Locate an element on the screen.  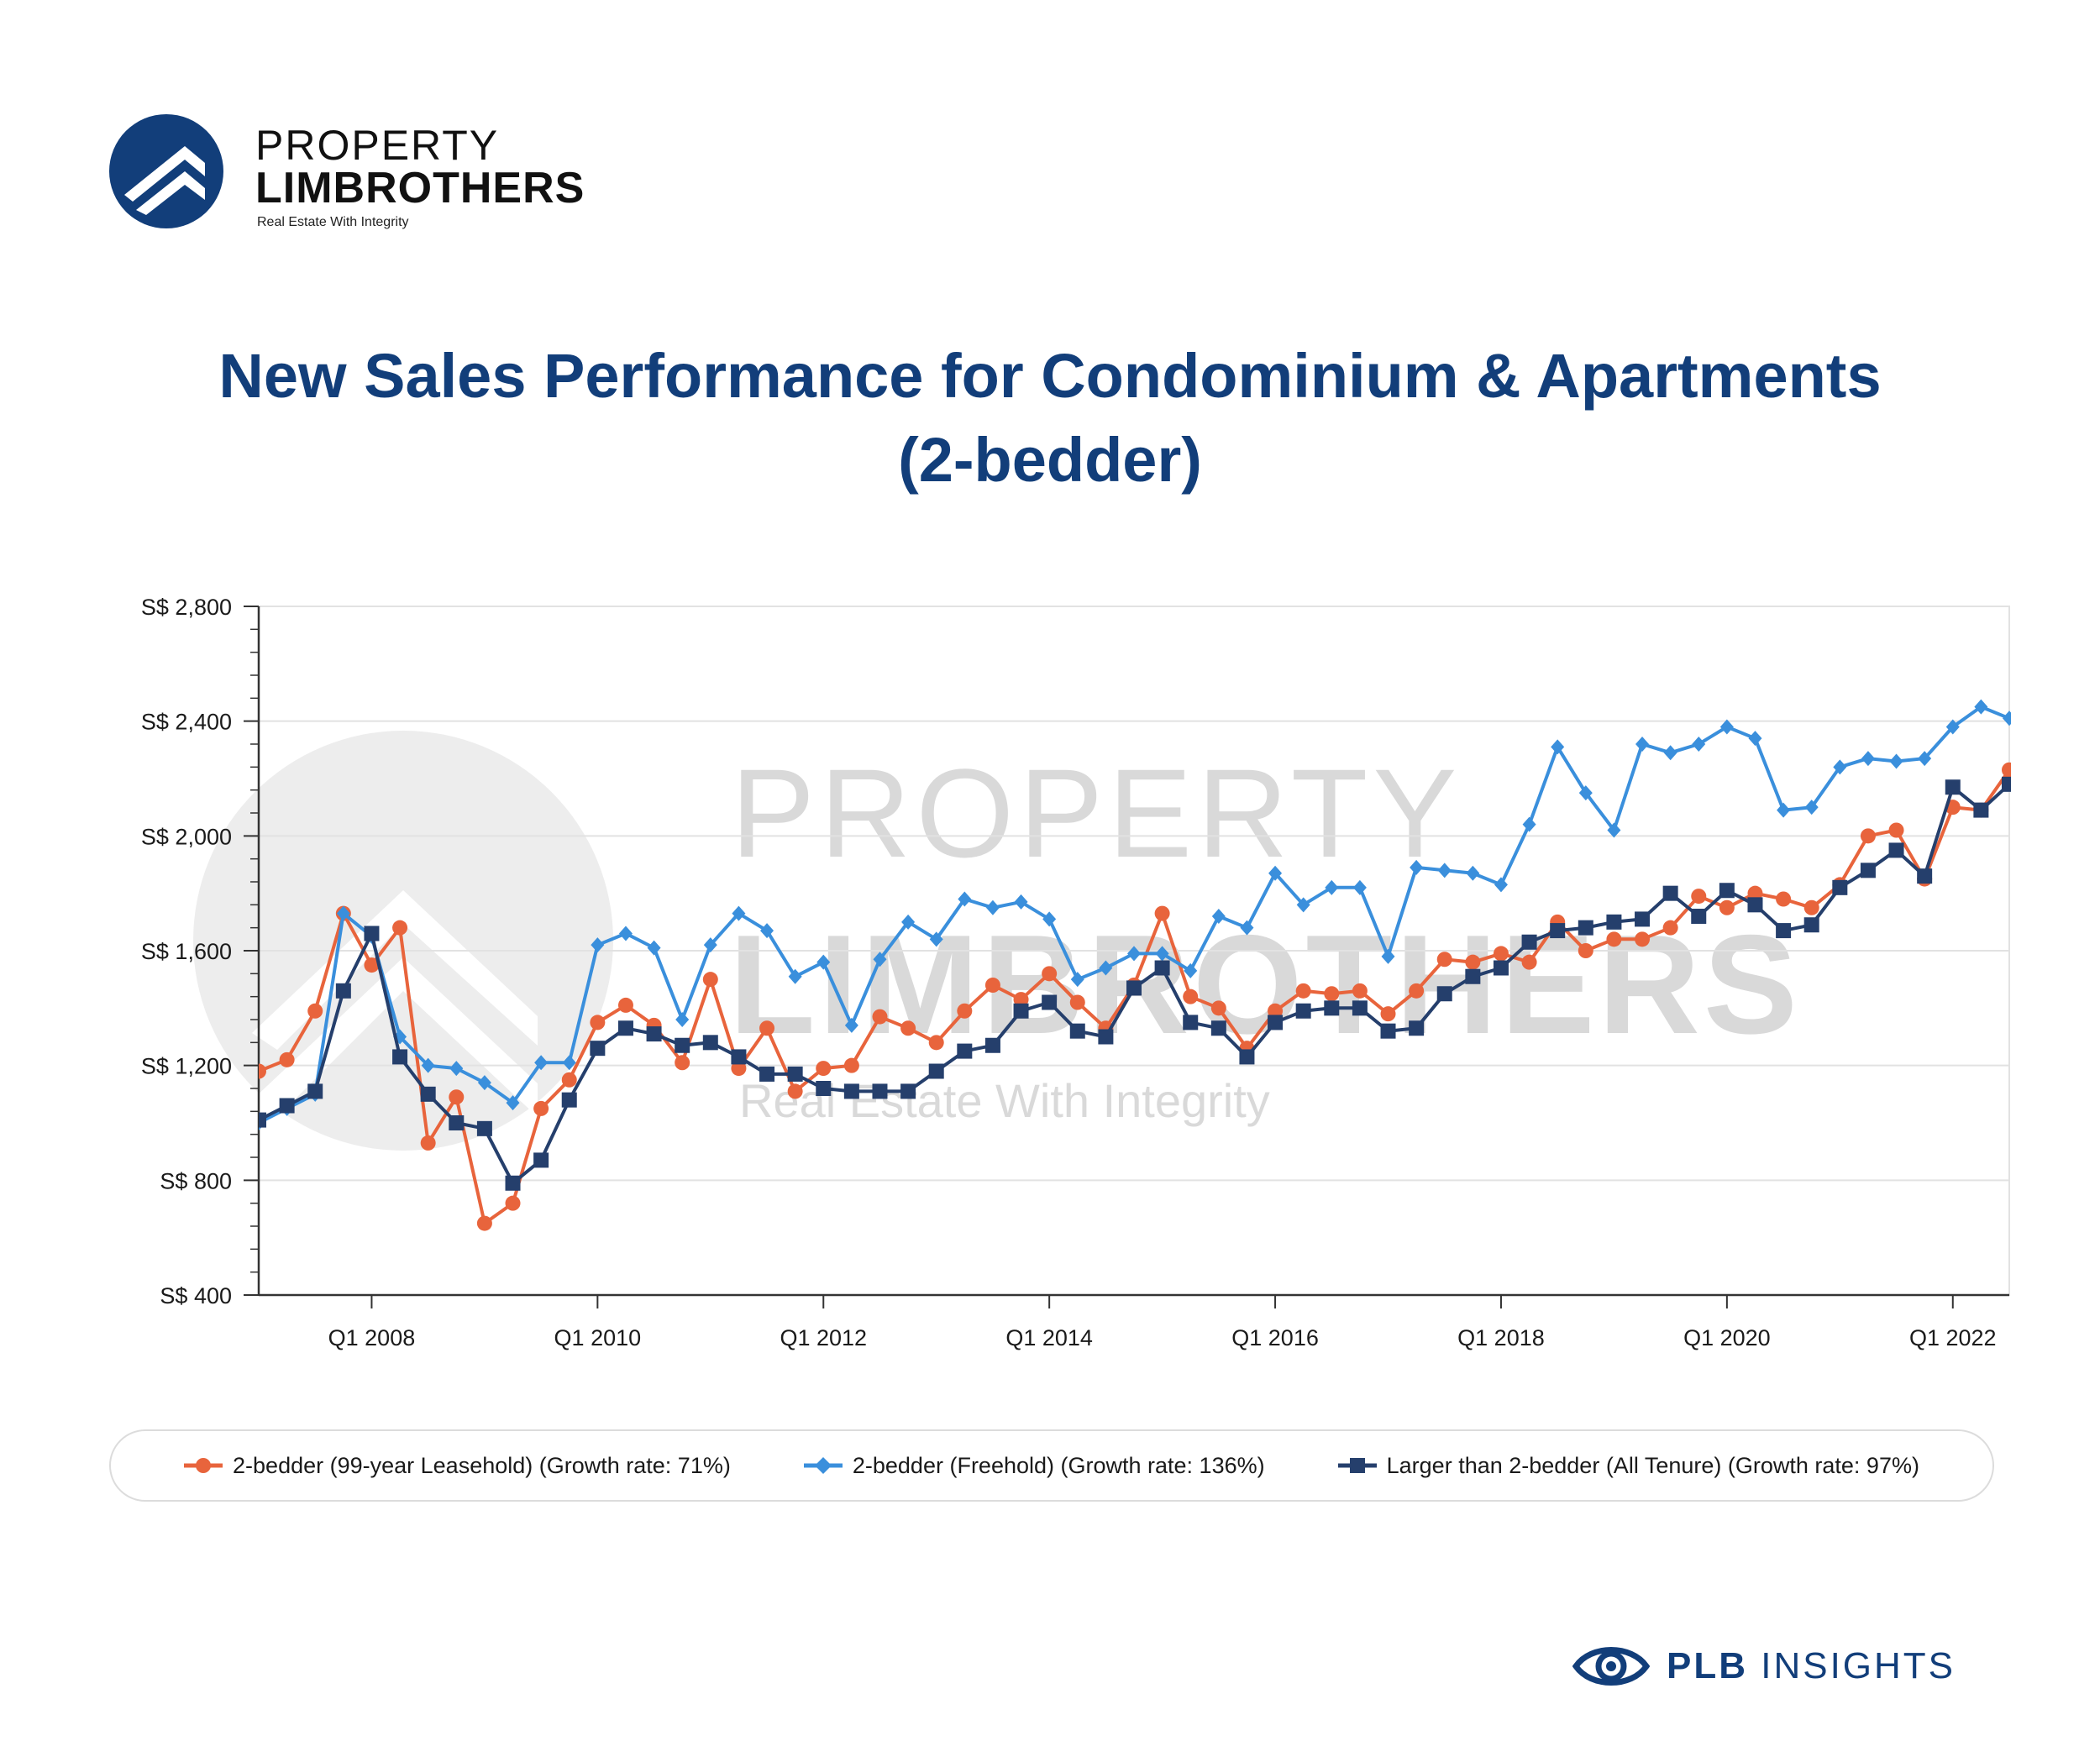
brand-name-line2: LIMBROTHERS is located at coordinates (420, 188).